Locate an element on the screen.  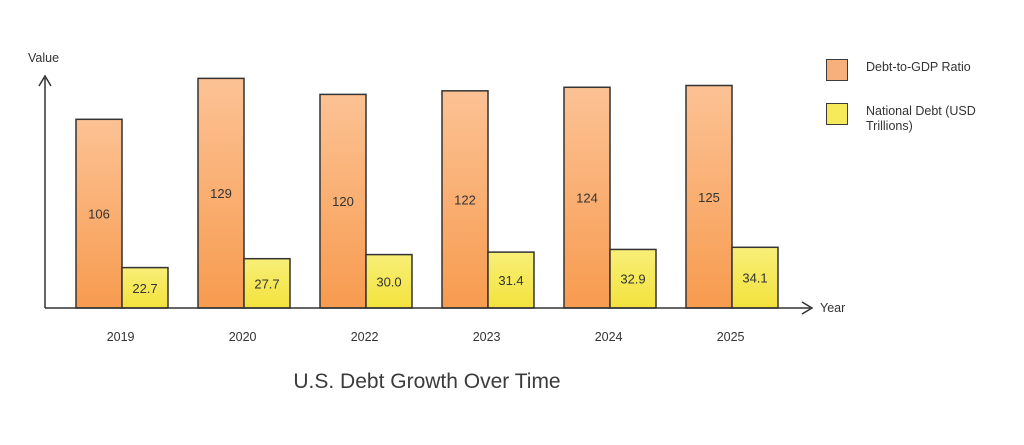
data-label-national-debt-2022: 30.0 is located at coordinates (388, 281).